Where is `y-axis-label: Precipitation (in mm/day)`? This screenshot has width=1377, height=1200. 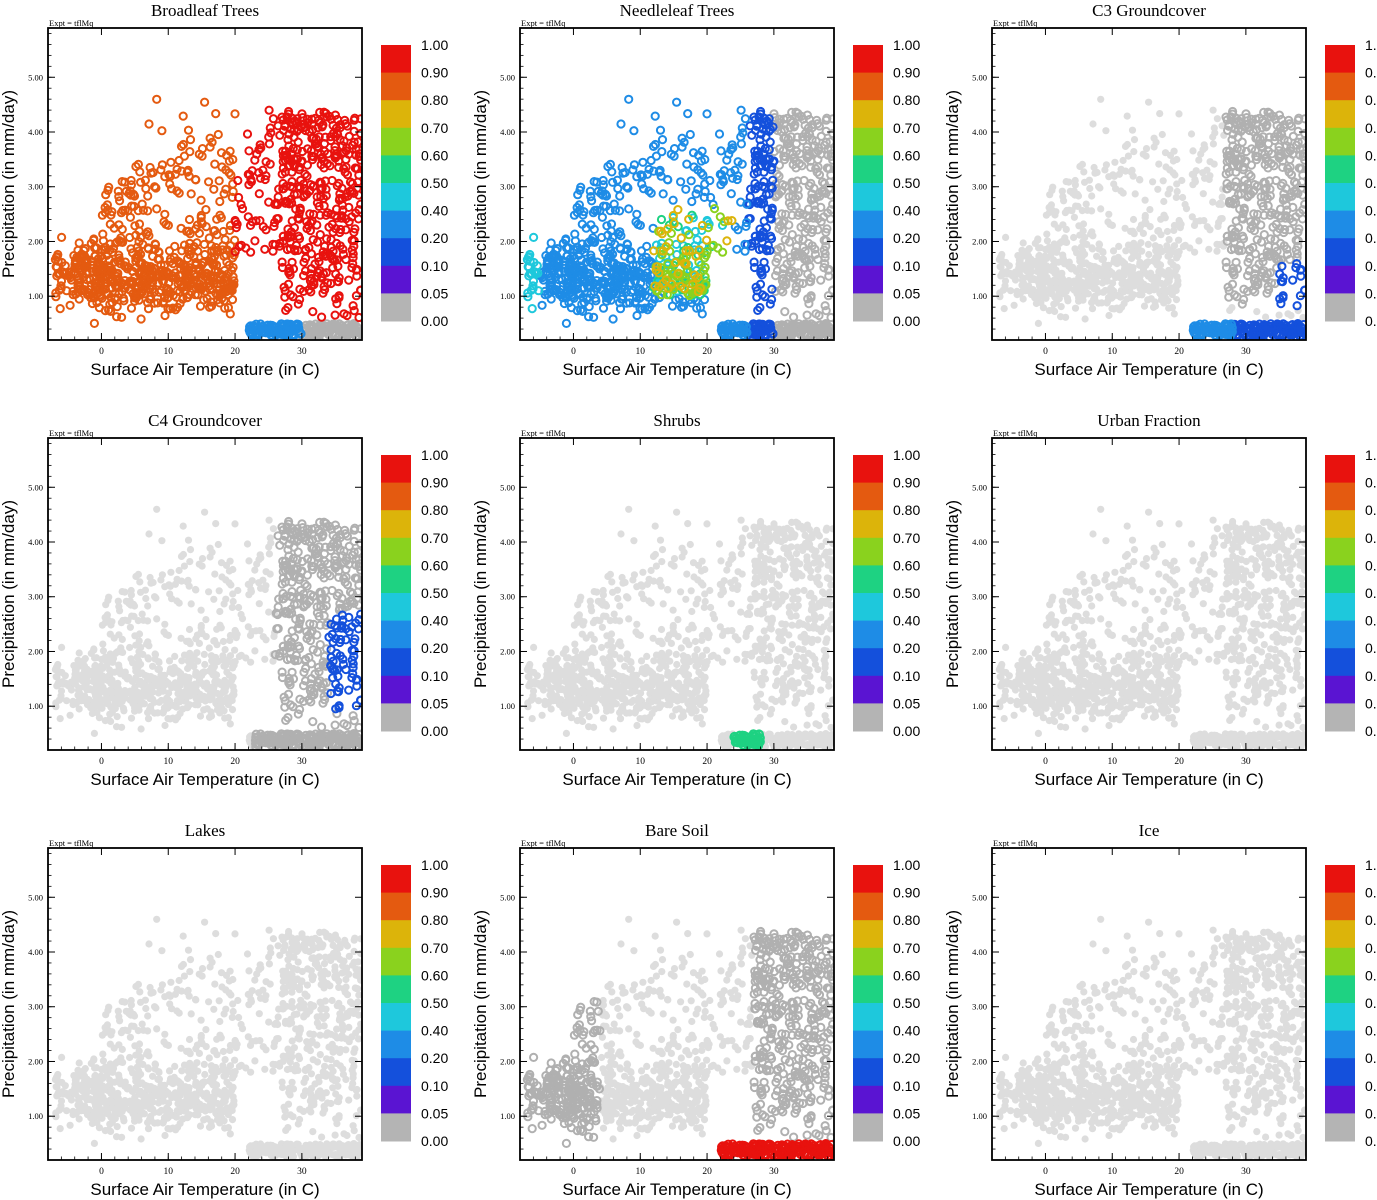
y-axis-label: Precipitation (in mm/day) is located at coordinates (9, 184).